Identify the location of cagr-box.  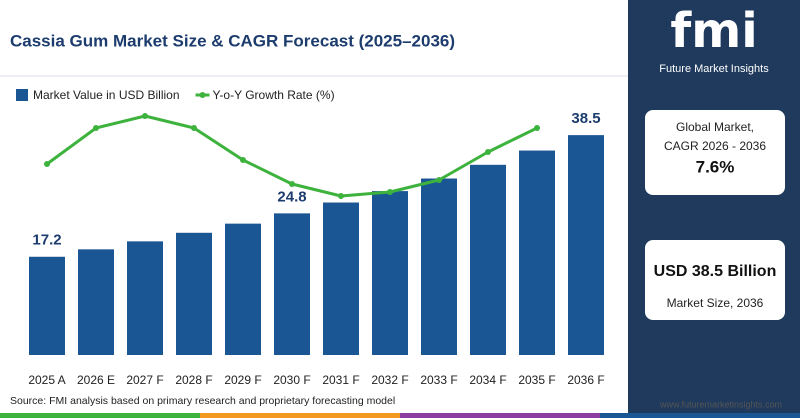
(715, 152).